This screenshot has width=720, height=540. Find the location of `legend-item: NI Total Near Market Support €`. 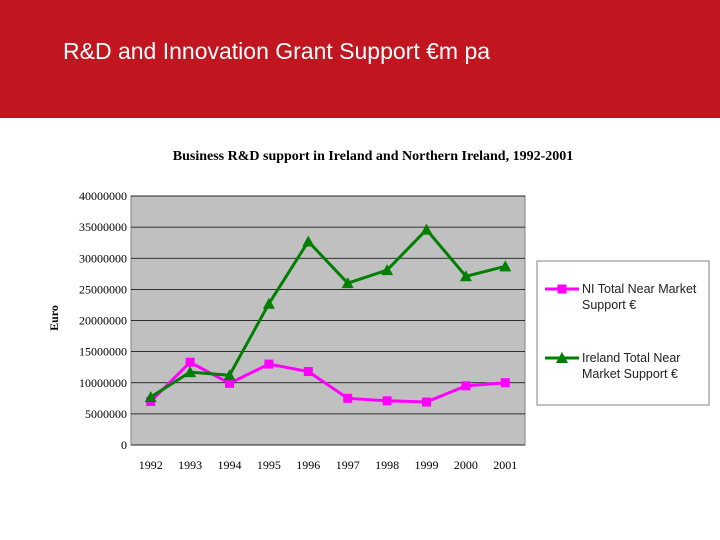

legend-item: NI Total Near Market Support € is located at coordinates (621, 297).